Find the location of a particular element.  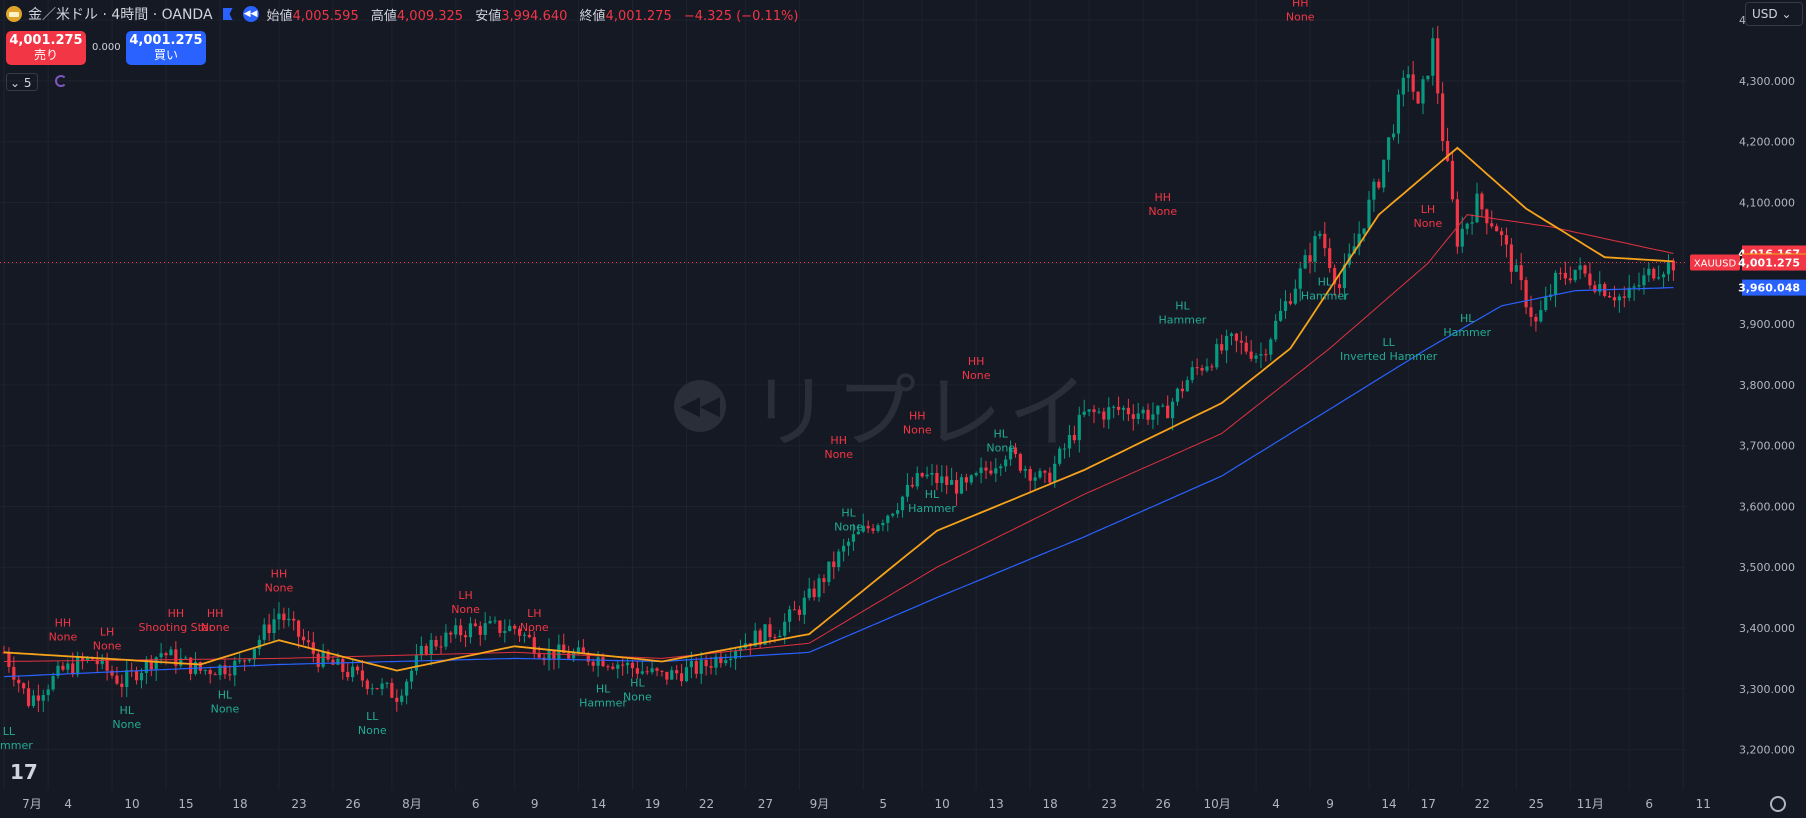

y-tick-label: 3,400.000 is located at coordinates (1767, 628).